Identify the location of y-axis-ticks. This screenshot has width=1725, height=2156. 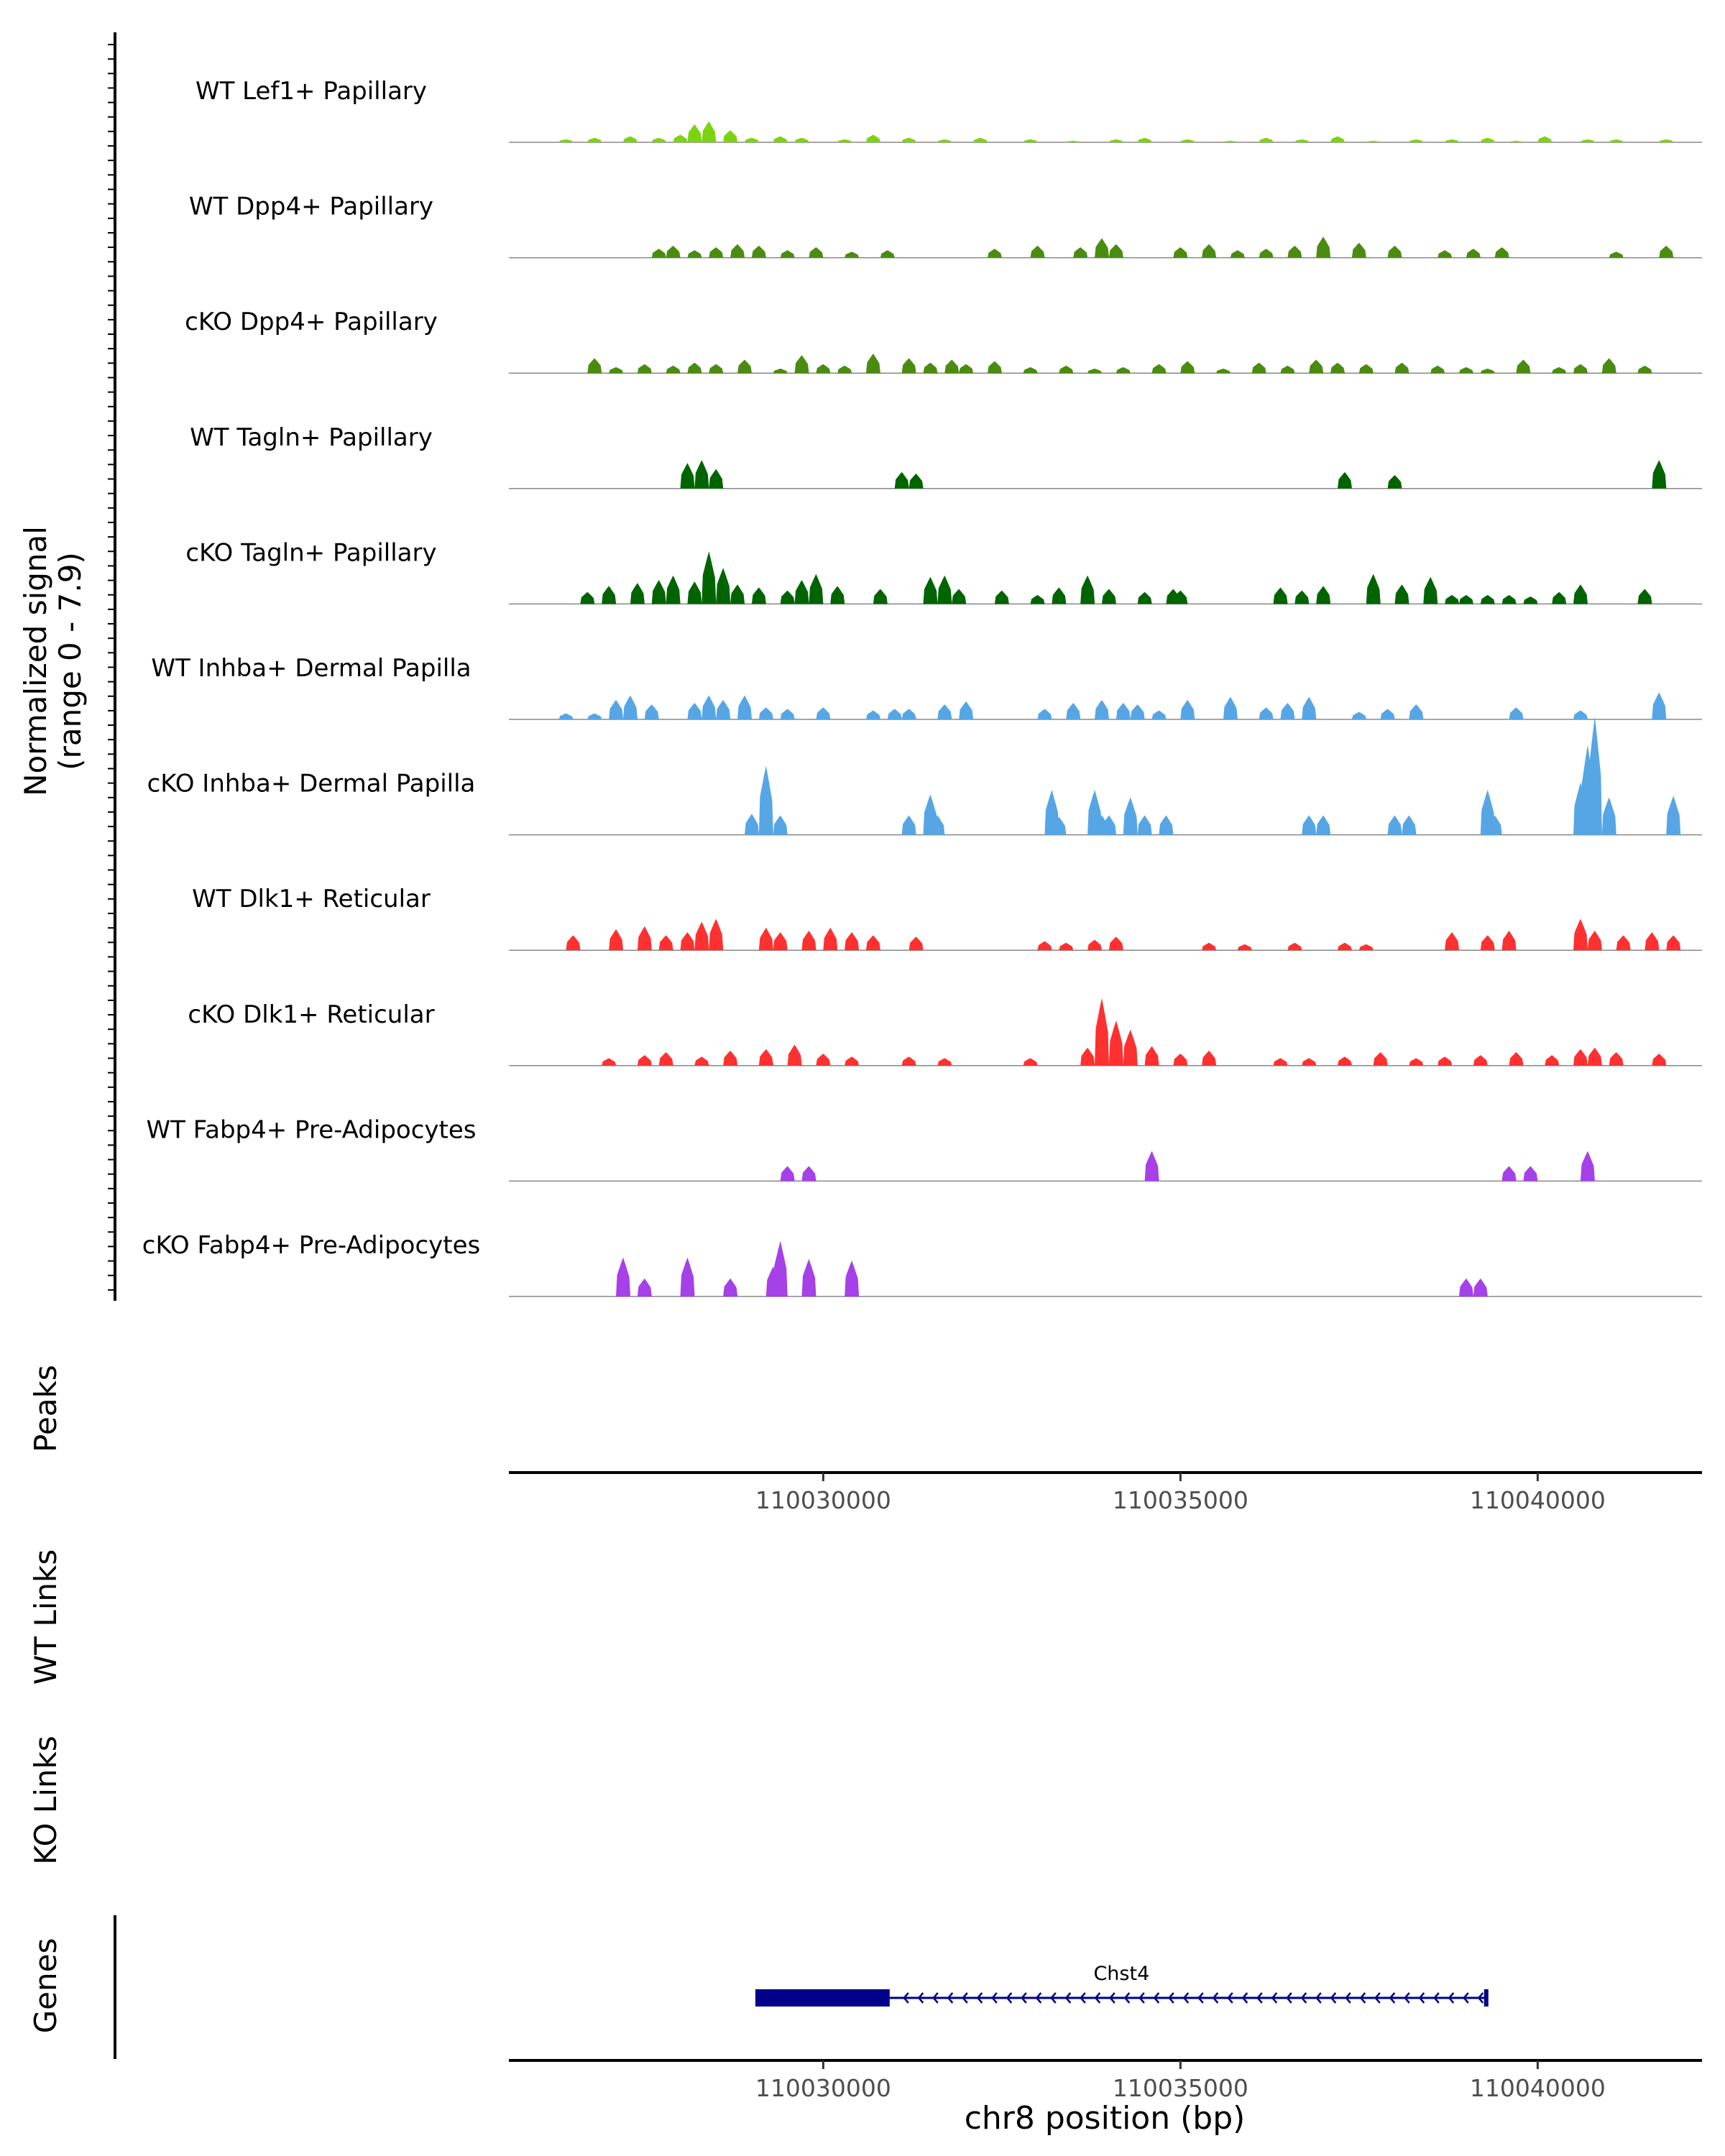
(111, 668).